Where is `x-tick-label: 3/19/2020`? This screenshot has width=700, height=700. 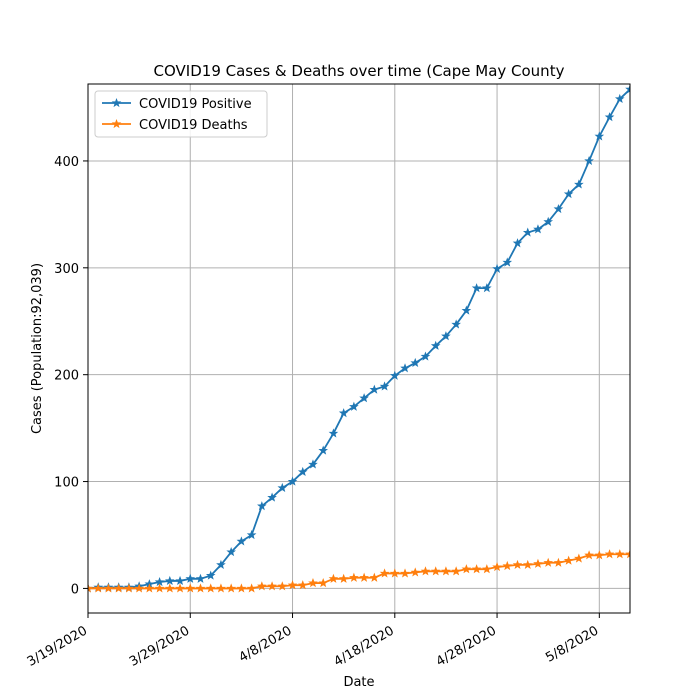
x-tick-label: 3/19/2020 is located at coordinates (57, 646).